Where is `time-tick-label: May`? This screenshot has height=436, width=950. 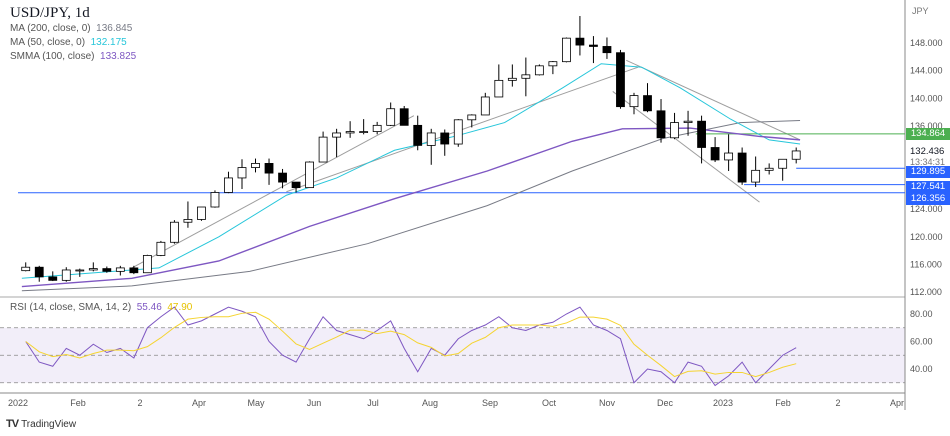
time-tick-label: May is located at coordinates (256, 403).